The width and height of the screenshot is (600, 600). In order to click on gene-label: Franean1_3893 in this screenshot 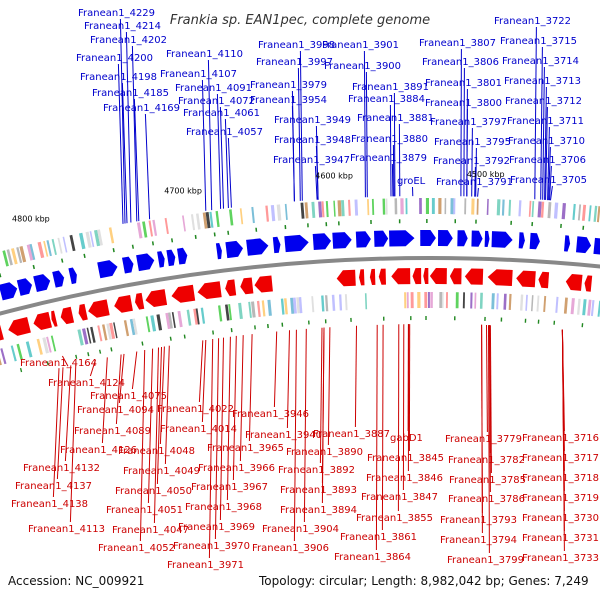, I will do `click(318, 490)`.